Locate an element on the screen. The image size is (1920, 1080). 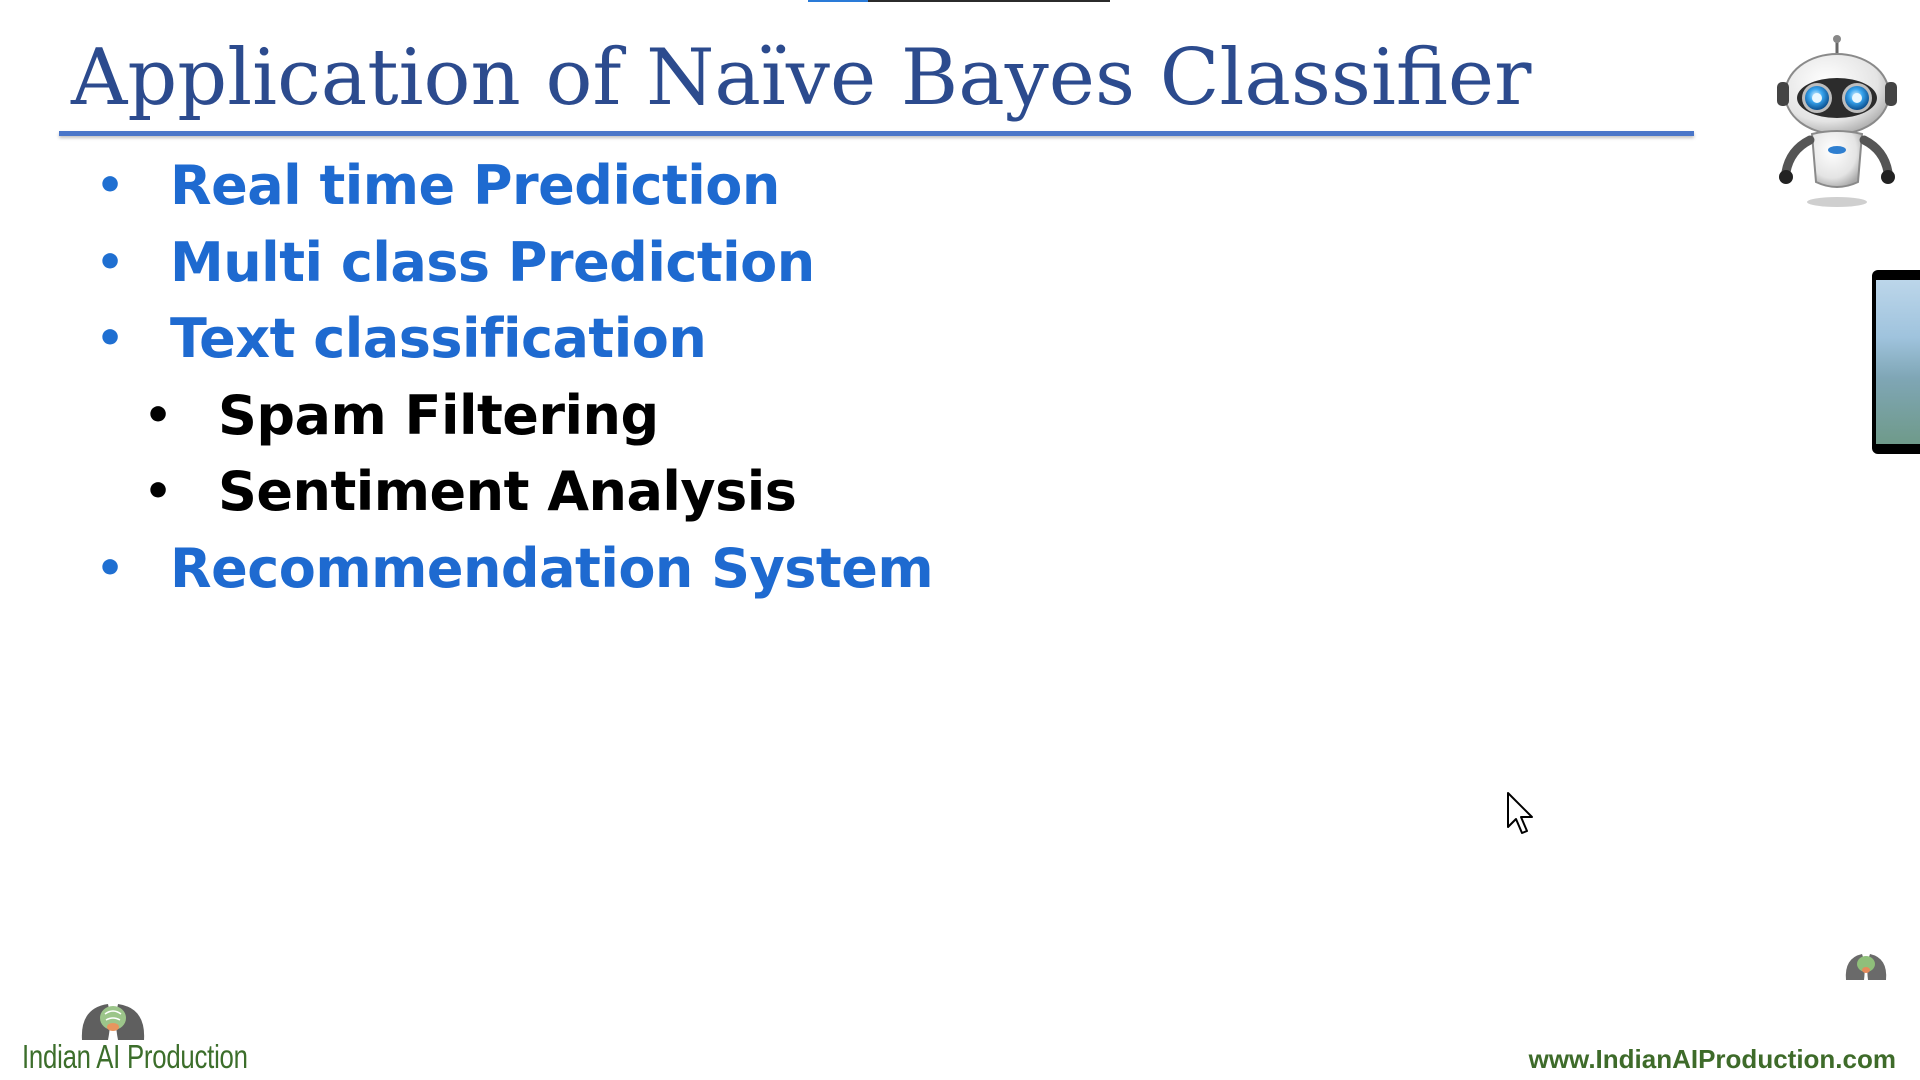
bullet-text: Multi class Prediction is located at coordinates (492, 262).